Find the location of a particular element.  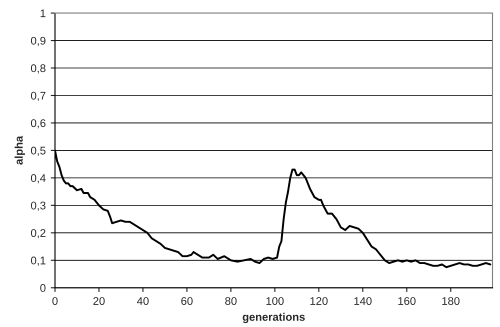

x-tick-label: 100 is located at coordinates (275, 301).